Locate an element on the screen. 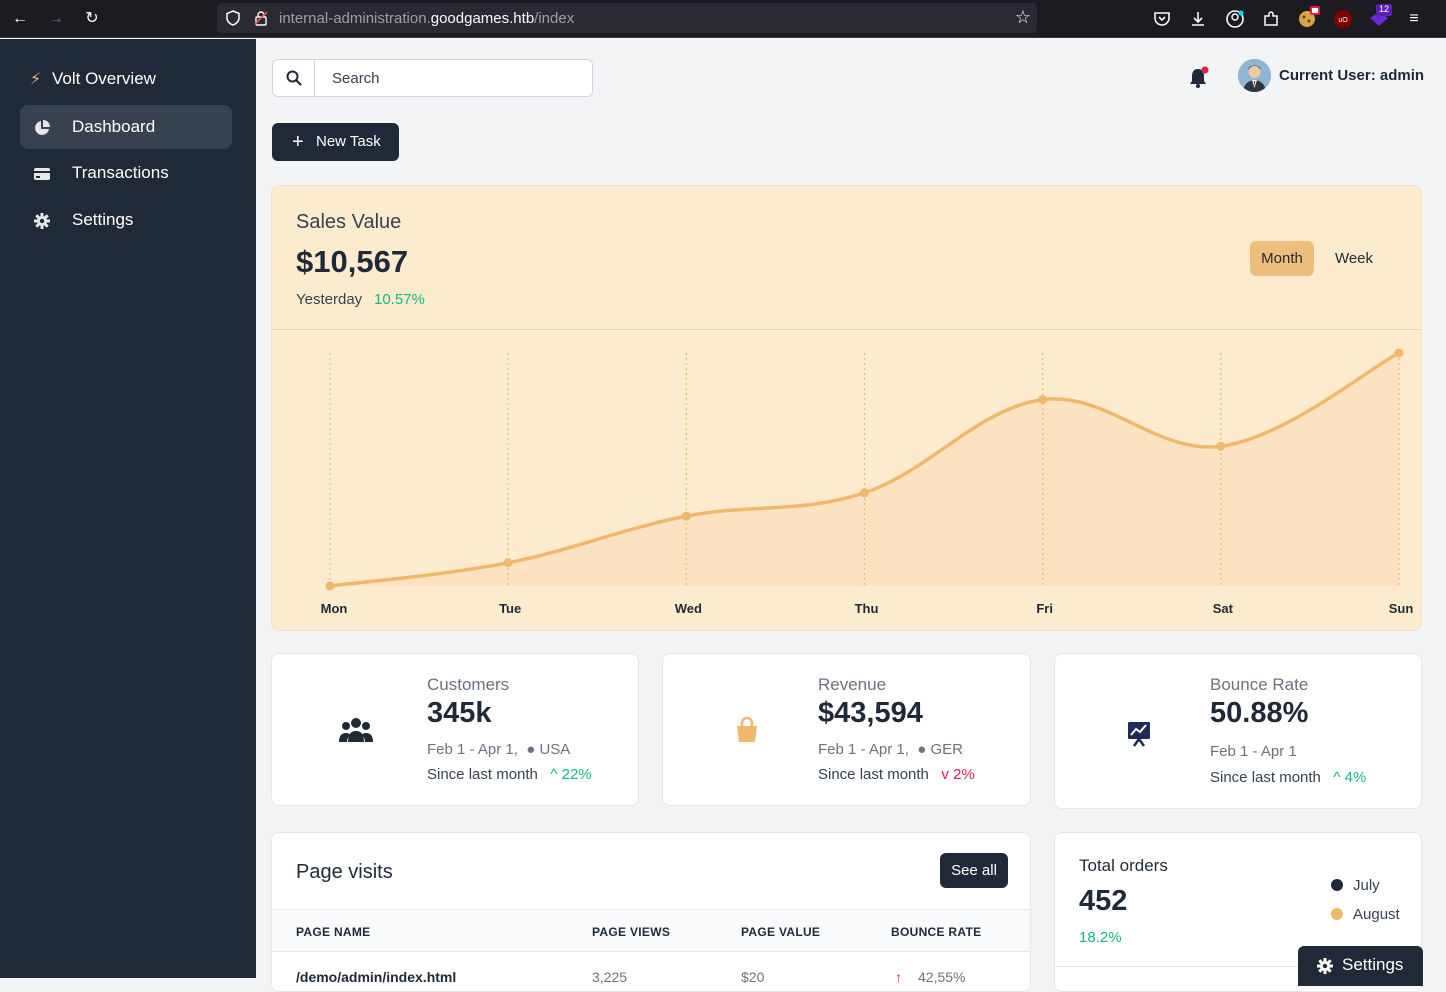  stat-title: Customers is located at coordinates (468, 684).